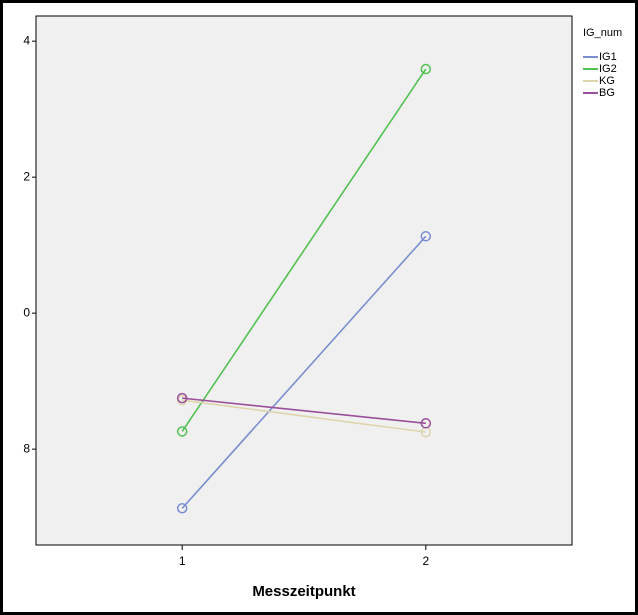 This screenshot has width=638, height=615. Describe the element at coordinates (303, 591) in the screenshot. I see `x-axis-label: Messzeitpunkt` at that location.